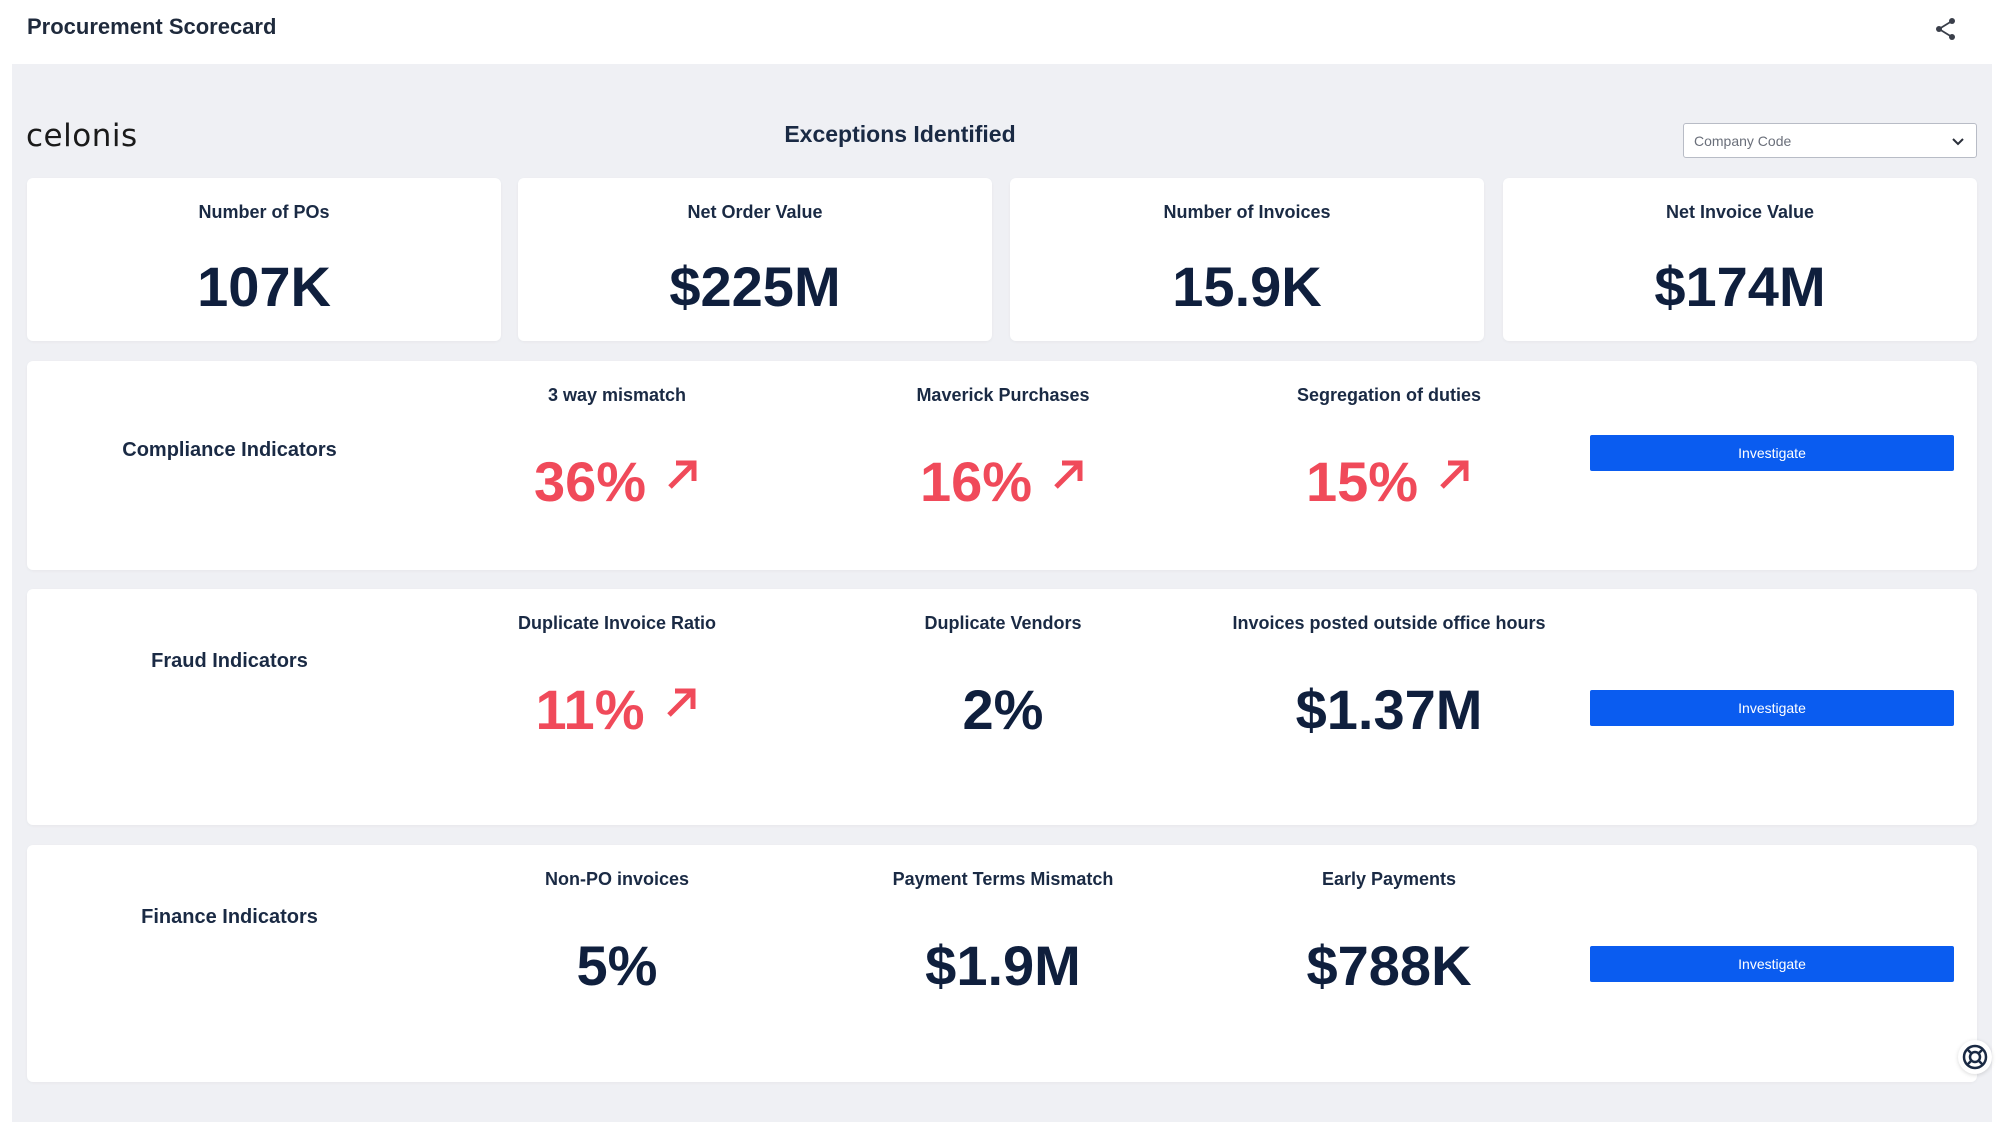  Describe the element at coordinates (755, 286) in the screenshot. I see `kpi-value: $225M` at that location.